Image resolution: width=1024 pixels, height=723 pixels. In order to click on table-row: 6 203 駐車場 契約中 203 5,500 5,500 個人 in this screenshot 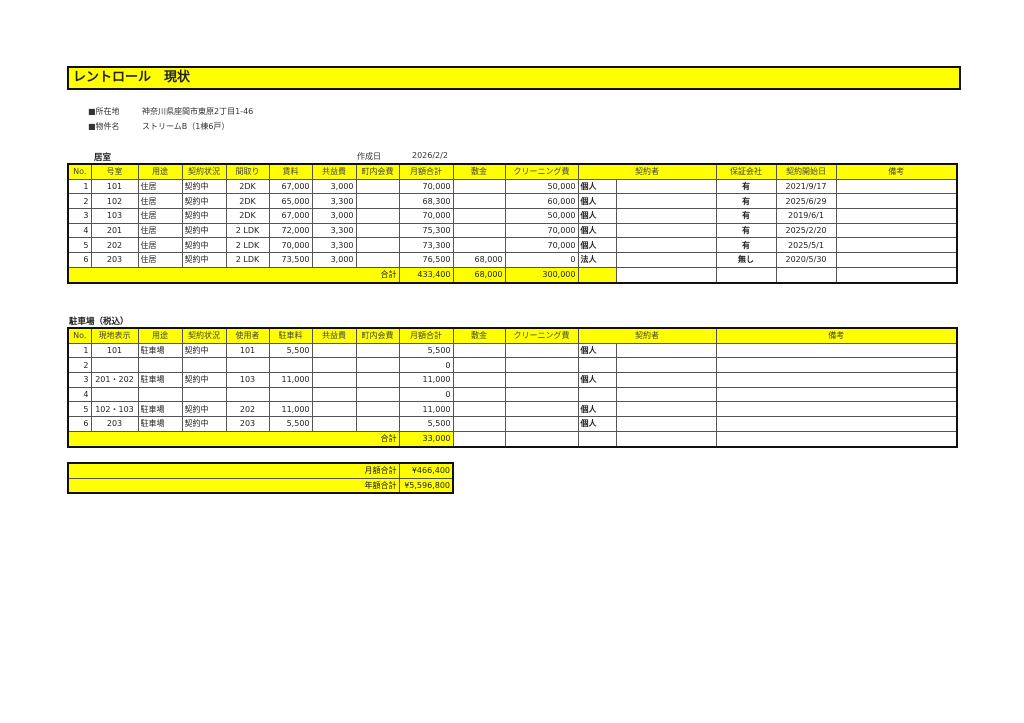, I will do `click(512, 424)`.